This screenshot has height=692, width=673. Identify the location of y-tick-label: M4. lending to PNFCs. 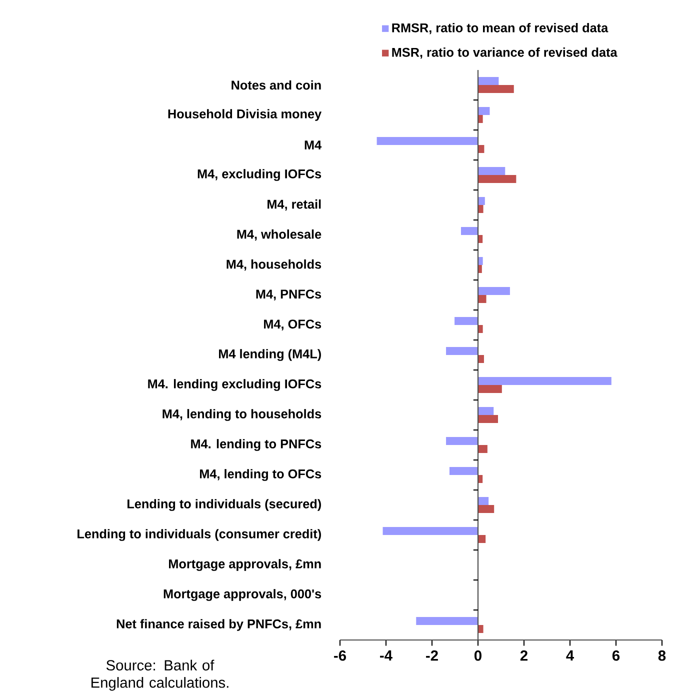
(256, 445).